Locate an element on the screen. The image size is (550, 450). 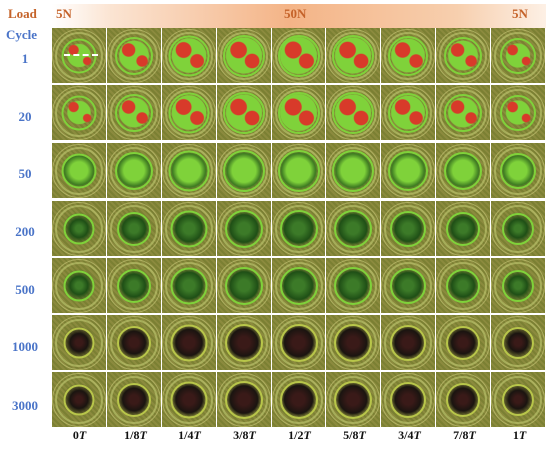
load-value-peak: 50N is located at coordinates (295, 13).